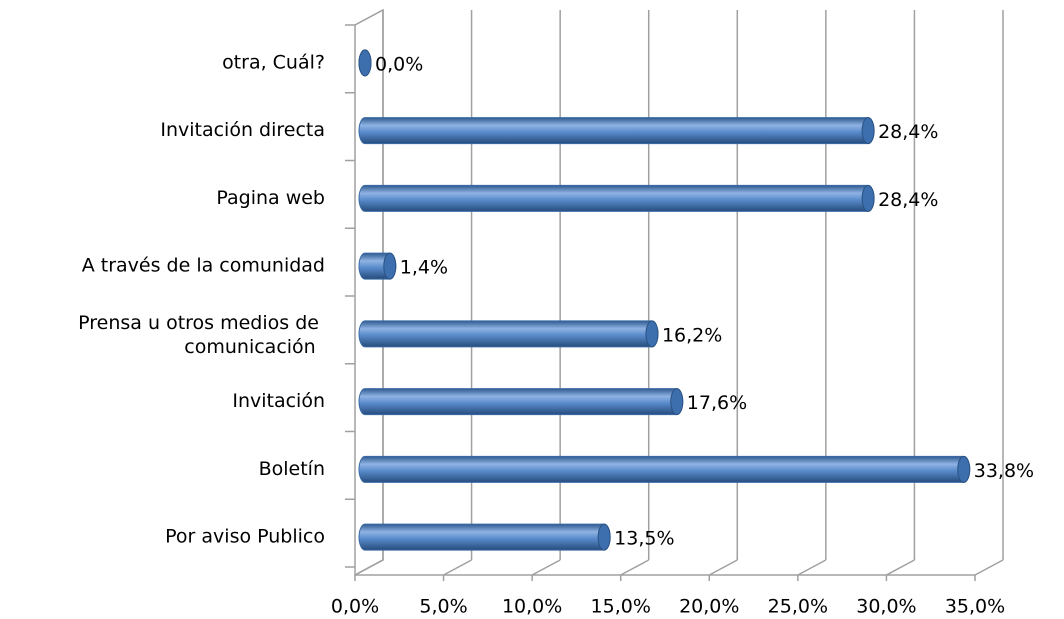  Describe the element at coordinates (249, 346) in the screenshot. I see `label-line: comunicación` at that location.